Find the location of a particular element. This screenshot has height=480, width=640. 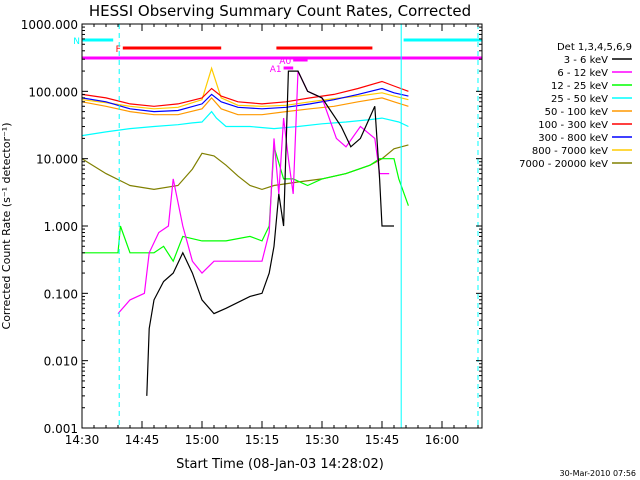

y-tick-label: 0.001 is located at coordinates (61, 429).